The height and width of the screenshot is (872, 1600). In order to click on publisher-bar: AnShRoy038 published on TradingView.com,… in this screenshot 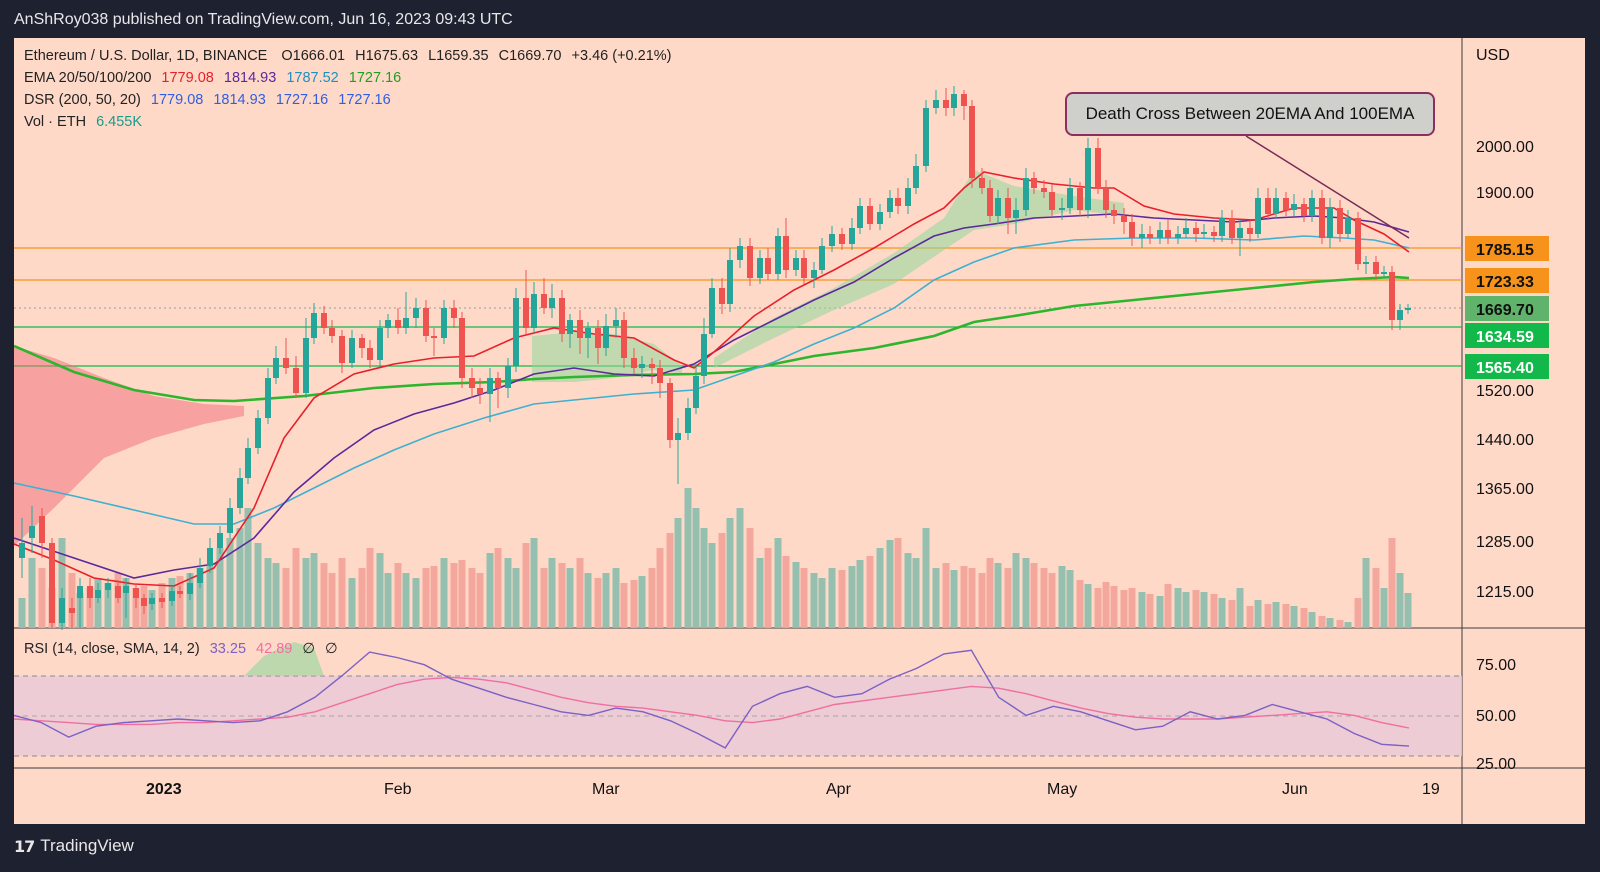, I will do `click(800, 19)`.